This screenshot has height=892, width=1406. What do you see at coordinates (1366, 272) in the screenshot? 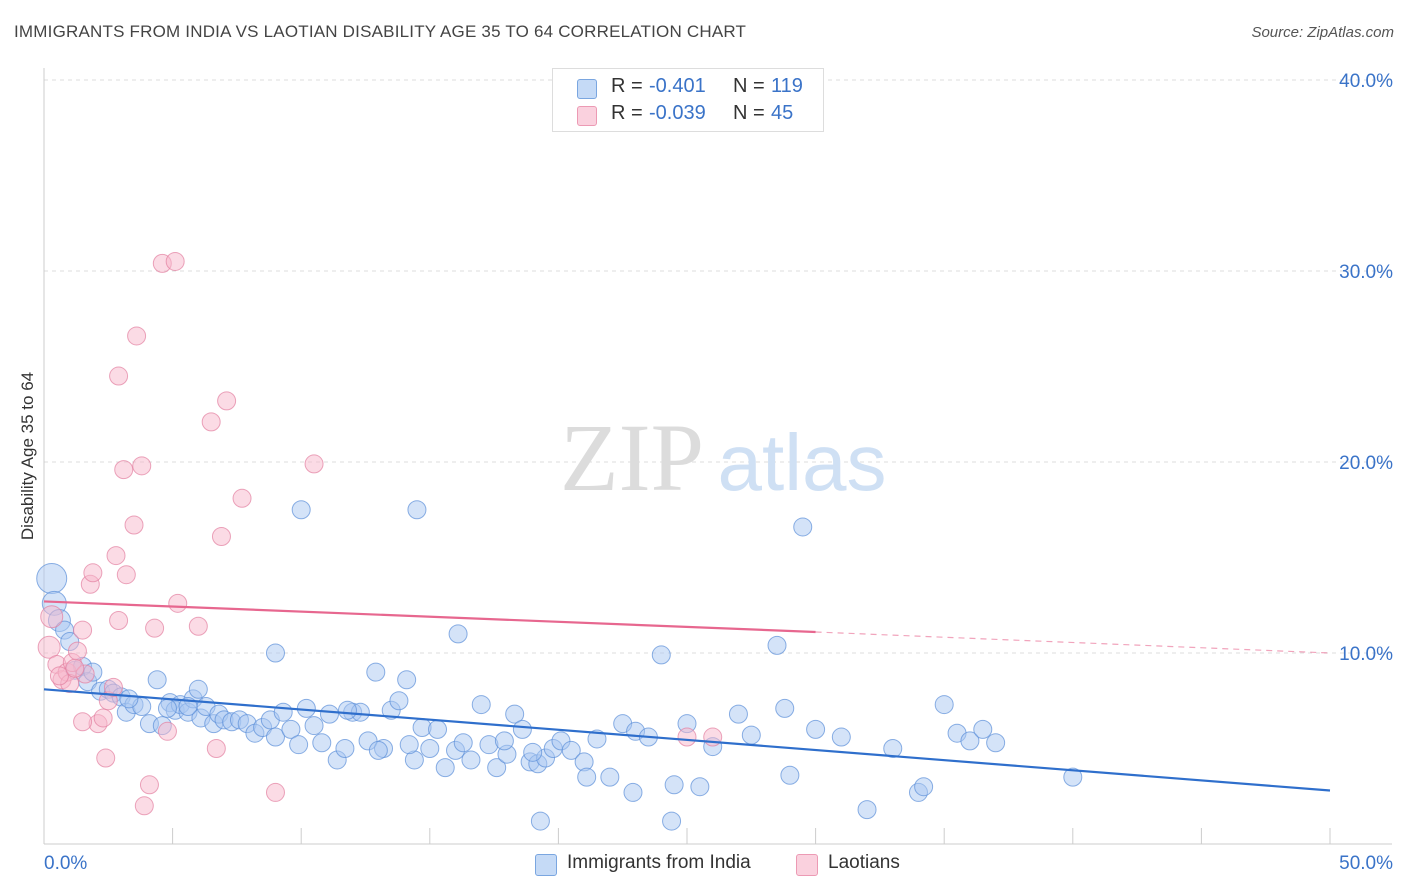
I see `y-tick-label: 30.0%` at bounding box center [1366, 272].